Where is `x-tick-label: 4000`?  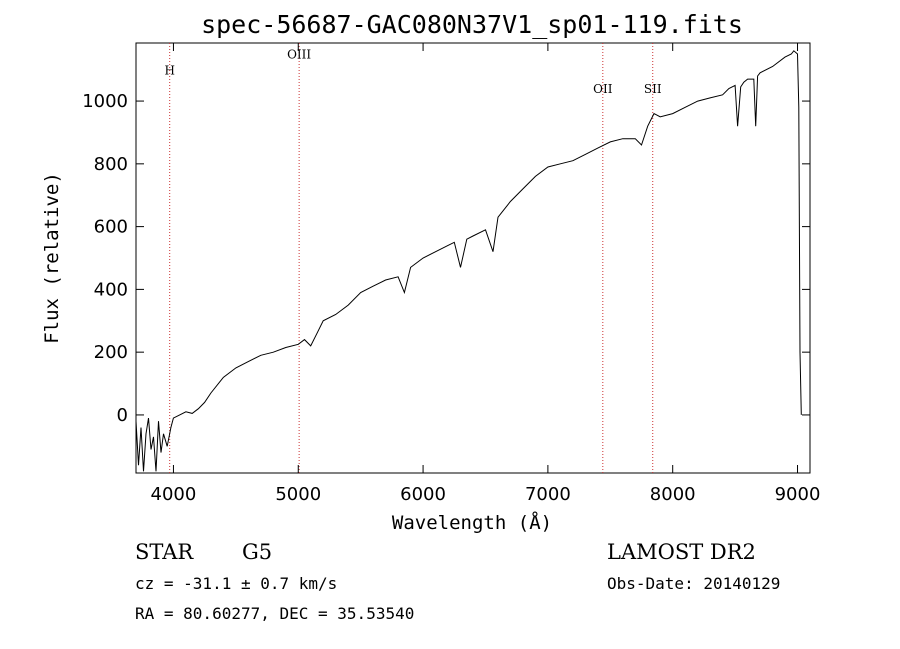
x-tick-label: 4000 is located at coordinates (174, 494).